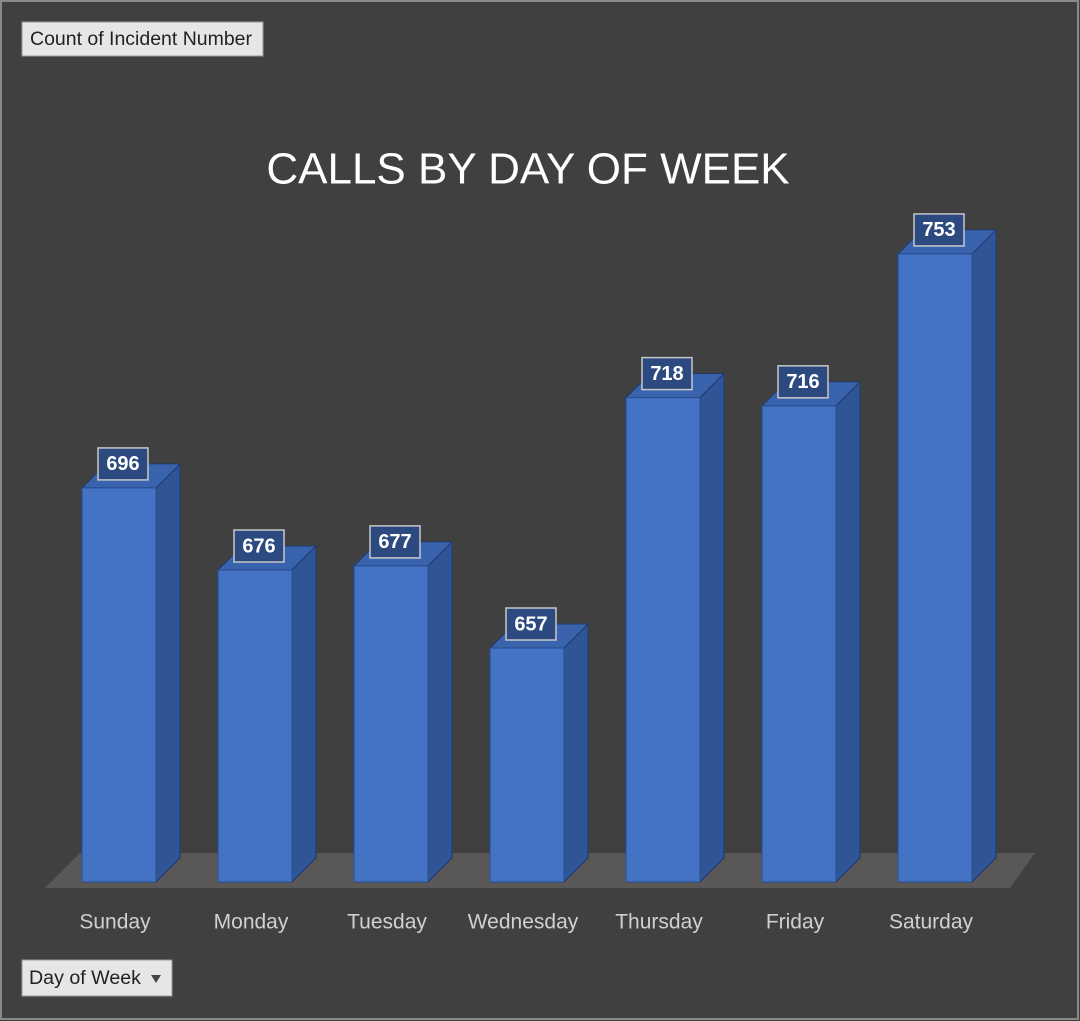 Image resolution: width=1080 pixels, height=1021 pixels. I want to click on value-field-button: Count of Incident Number, so click(142, 39).